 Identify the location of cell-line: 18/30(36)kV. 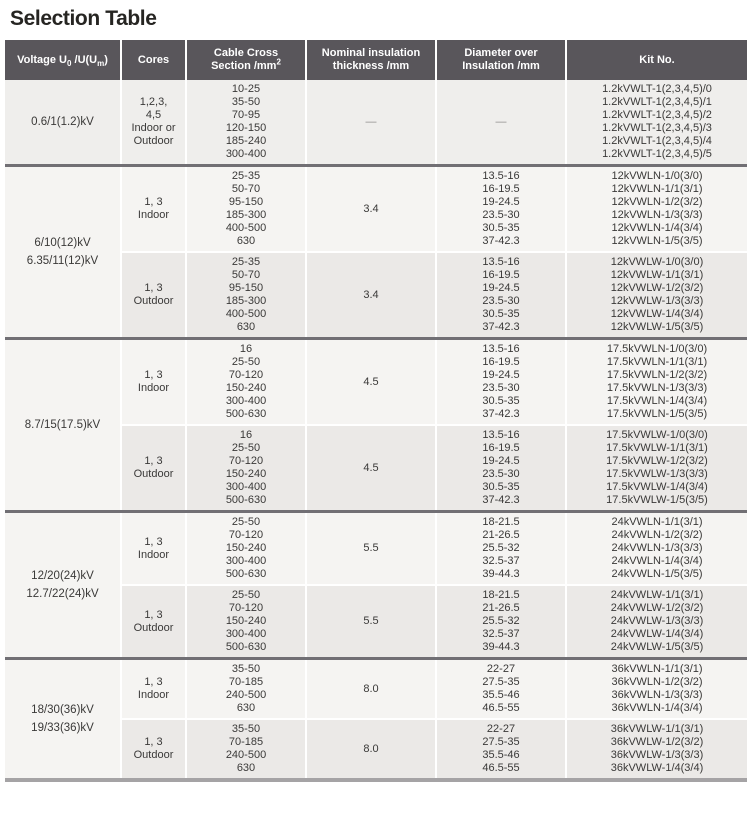
(62, 710).